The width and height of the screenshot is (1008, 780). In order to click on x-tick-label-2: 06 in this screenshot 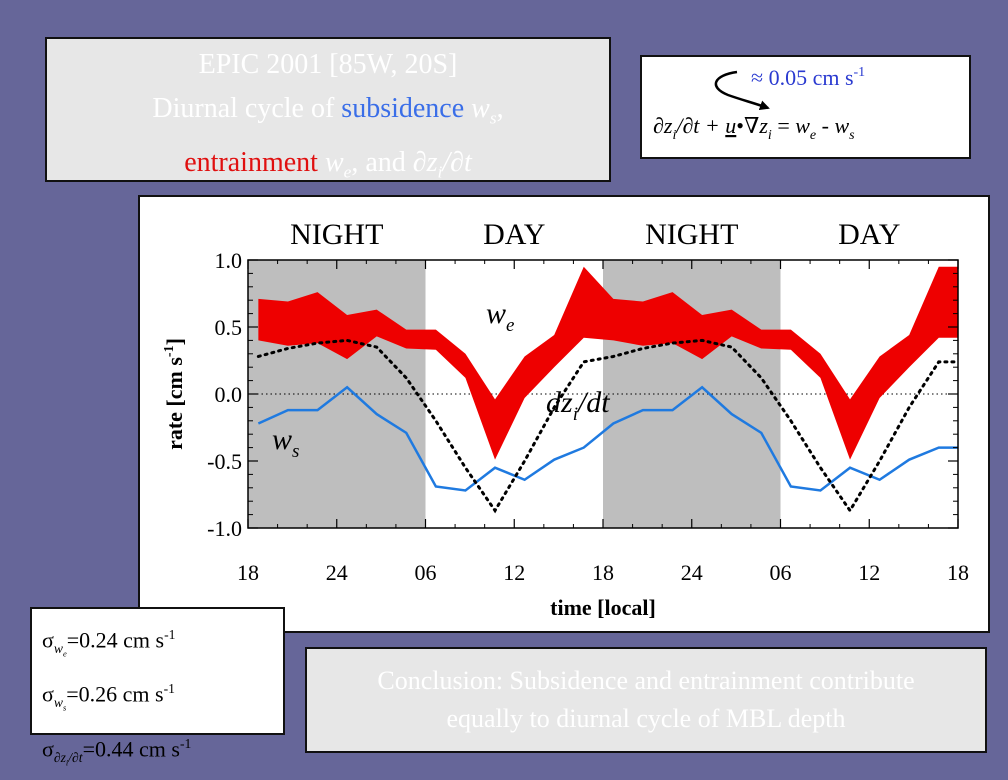, I will do `click(426, 572)`.